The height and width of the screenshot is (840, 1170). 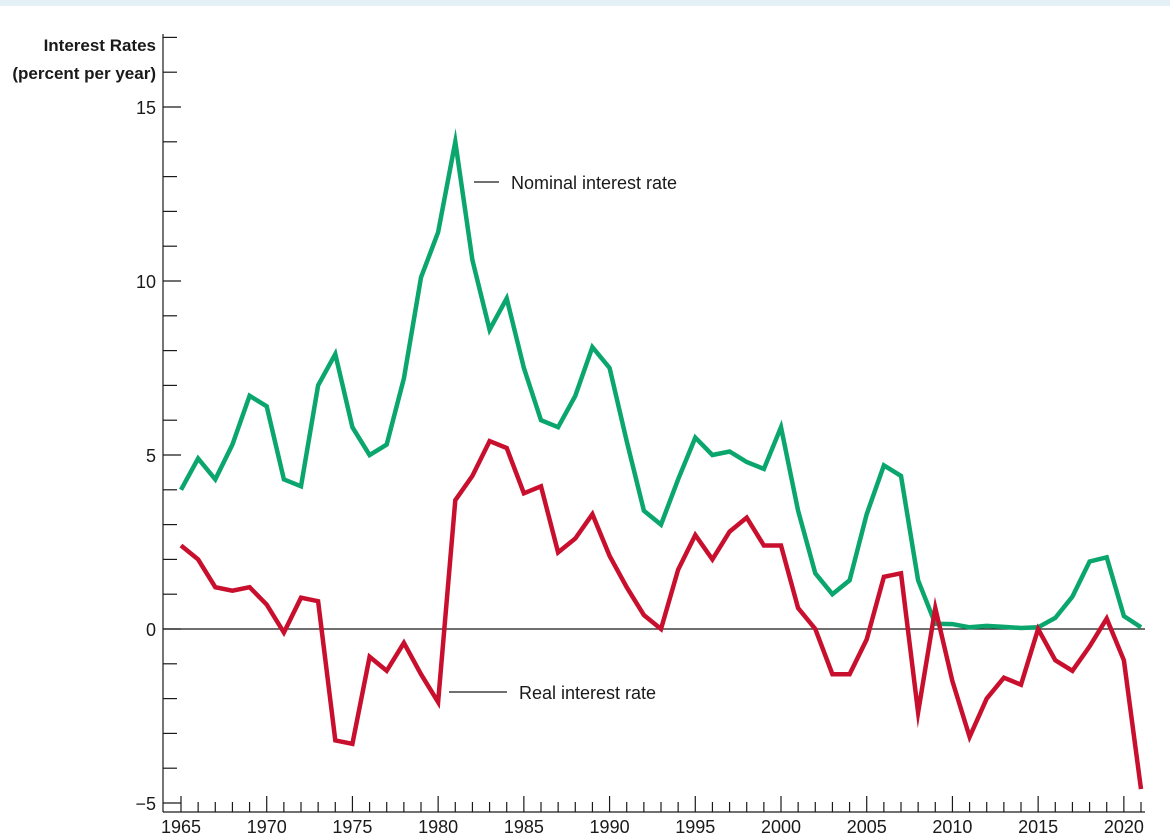 I want to click on x-tick-label: 2010, so click(x=952, y=827).